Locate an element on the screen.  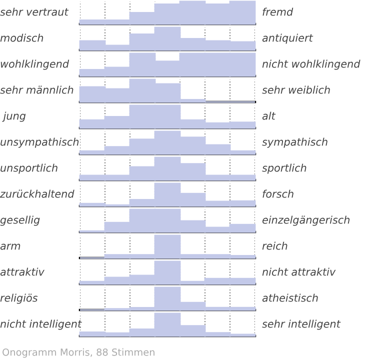
y2-axis-title: alt is located at coordinates (269, 116).